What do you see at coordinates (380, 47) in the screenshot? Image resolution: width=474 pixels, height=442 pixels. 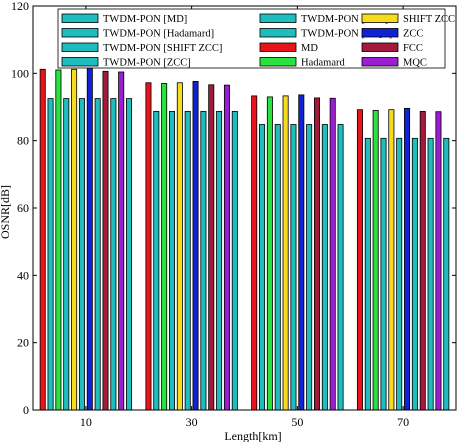 I see `legend-swatch-fcc` at bounding box center [380, 47].